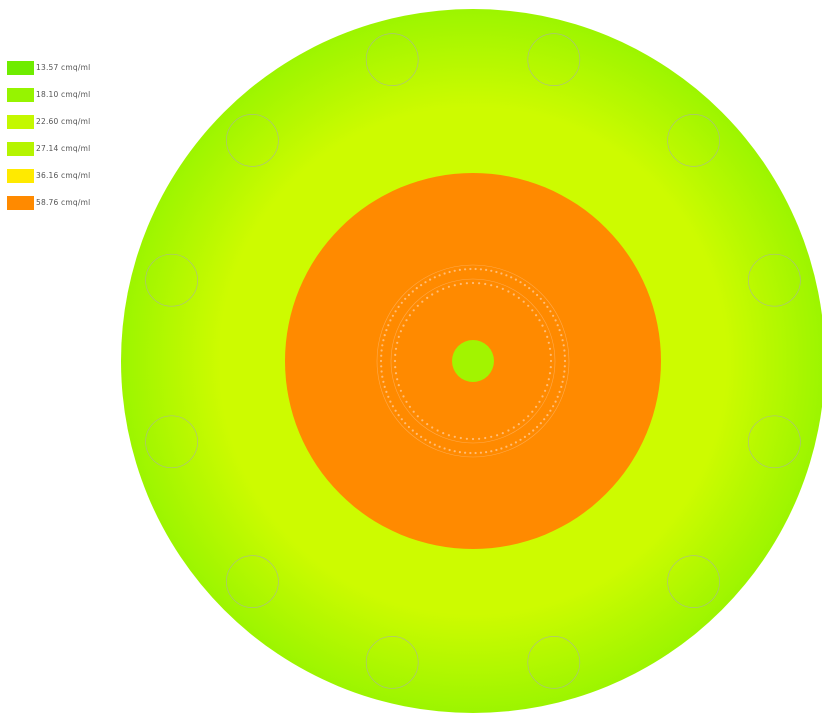  What do you see at coordinates (63, 94) in the screenshot?
I see `legend-label: 18.10 cmq/ml` at bounding box center [63, 94].